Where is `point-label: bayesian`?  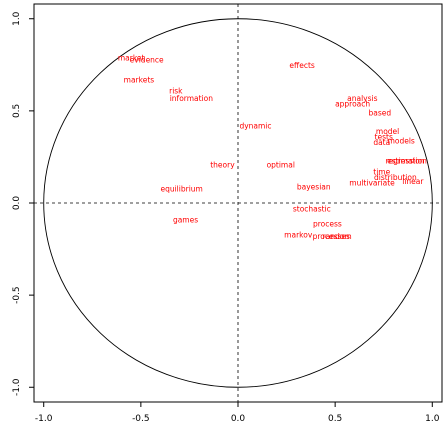
point-label: bayesian is located at coordinates (314, 186).